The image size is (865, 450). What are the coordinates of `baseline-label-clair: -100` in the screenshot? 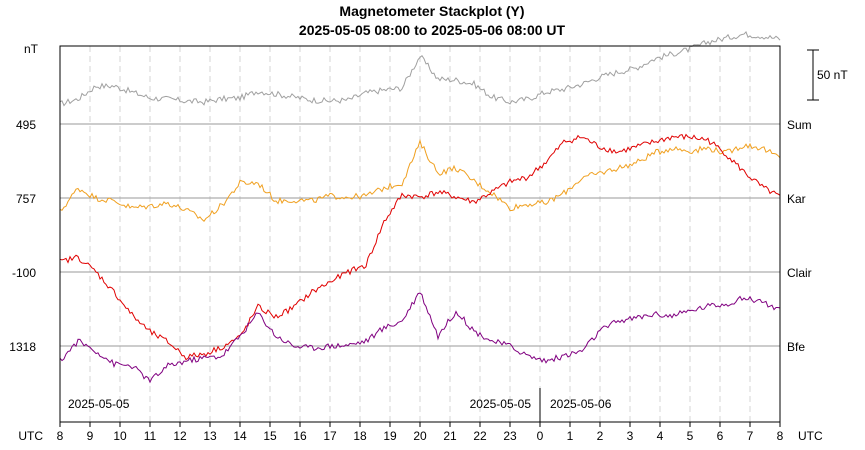 It's located at (24, 273).